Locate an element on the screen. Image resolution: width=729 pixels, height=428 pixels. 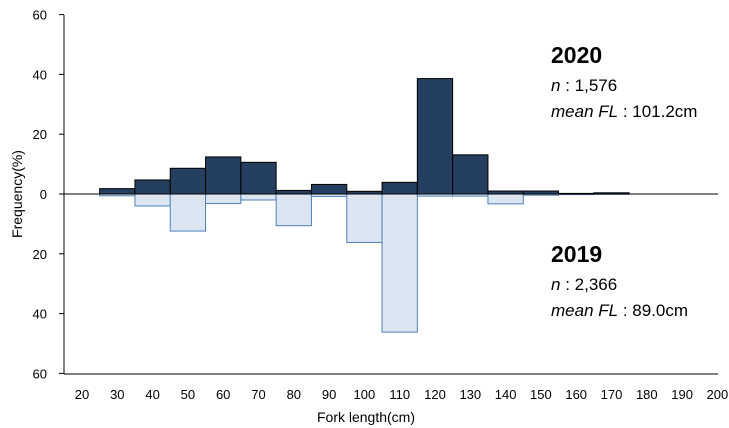
annotation-mean-value: : 101.2cm is located at coordinates (657, 111).